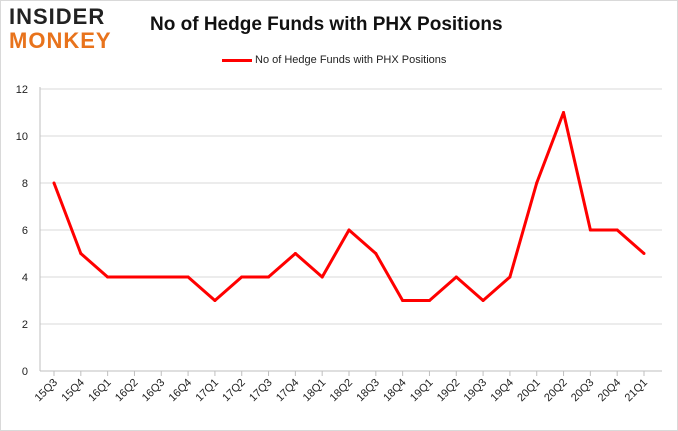 This screenshot has width=678, height=431. Describe the element at coordinates (181, 391) in the screenshot. I see `x-tick-label: 16Q4` at that location.